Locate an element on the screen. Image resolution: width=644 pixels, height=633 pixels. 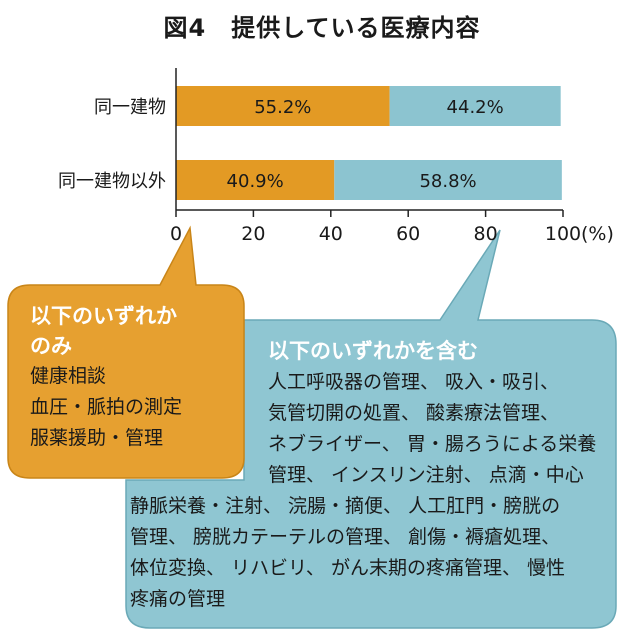
category-label: 同一建物以外 is located at coordinates (112, 181).